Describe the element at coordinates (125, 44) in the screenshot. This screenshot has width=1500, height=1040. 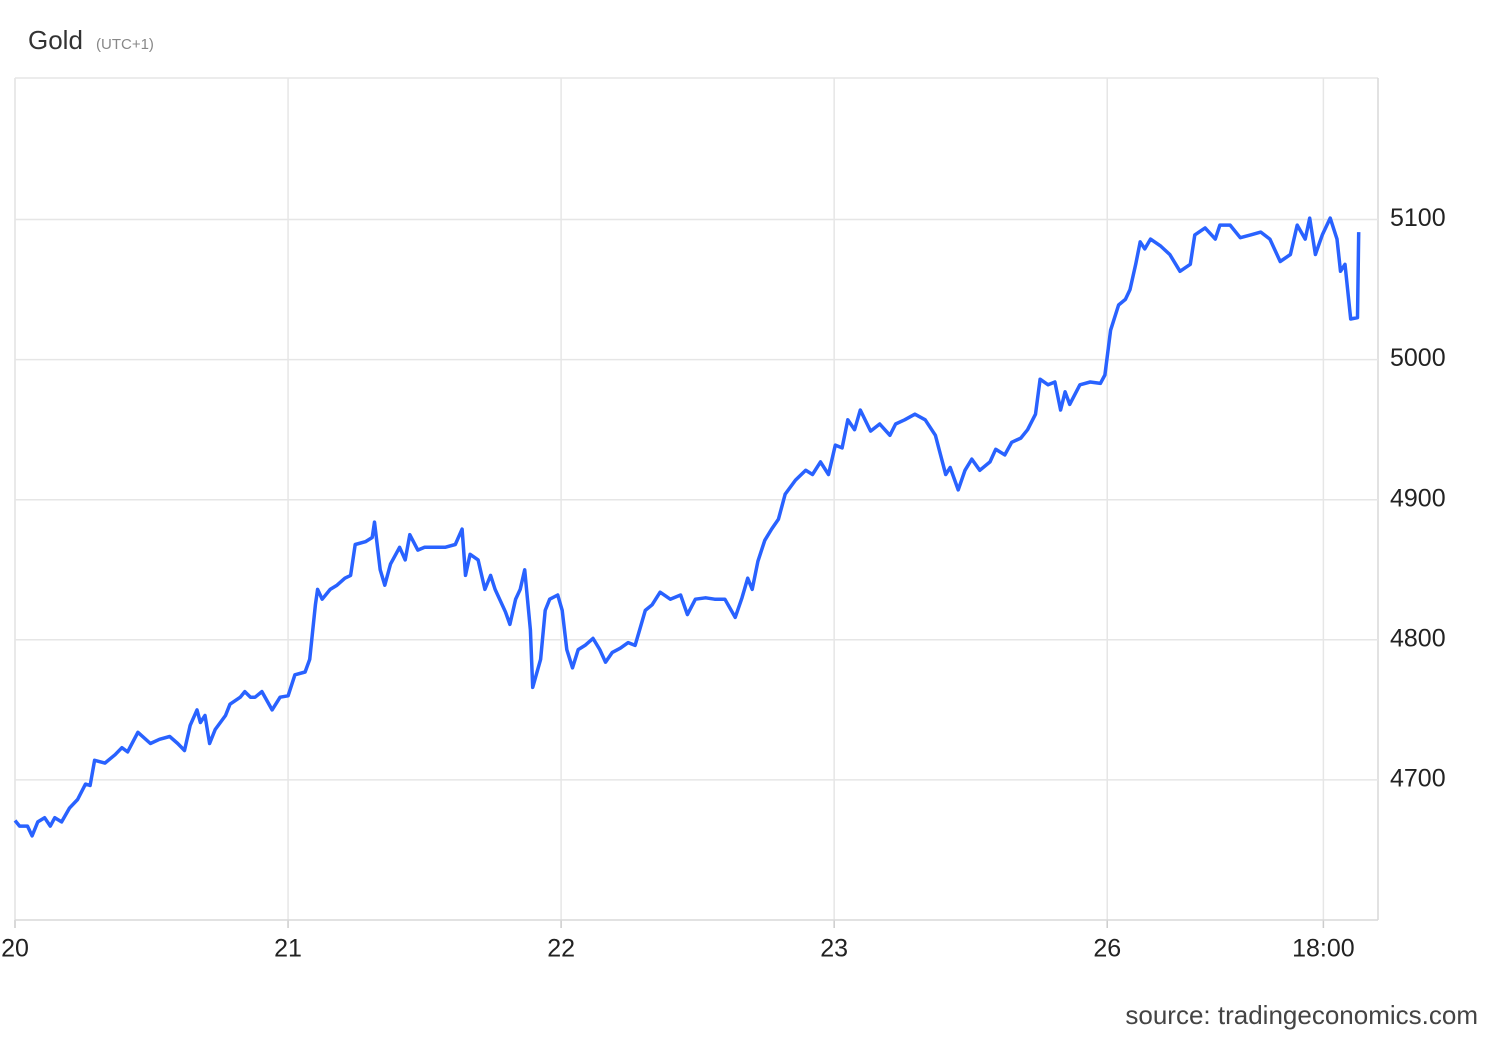
I see `chart-subtitle: (UTC+1)` at that location.